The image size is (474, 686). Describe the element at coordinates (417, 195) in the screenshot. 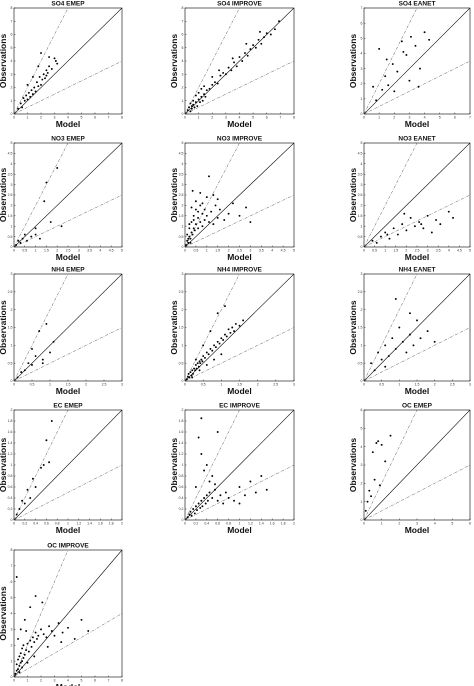

I see `one-to-one-line` at that location.